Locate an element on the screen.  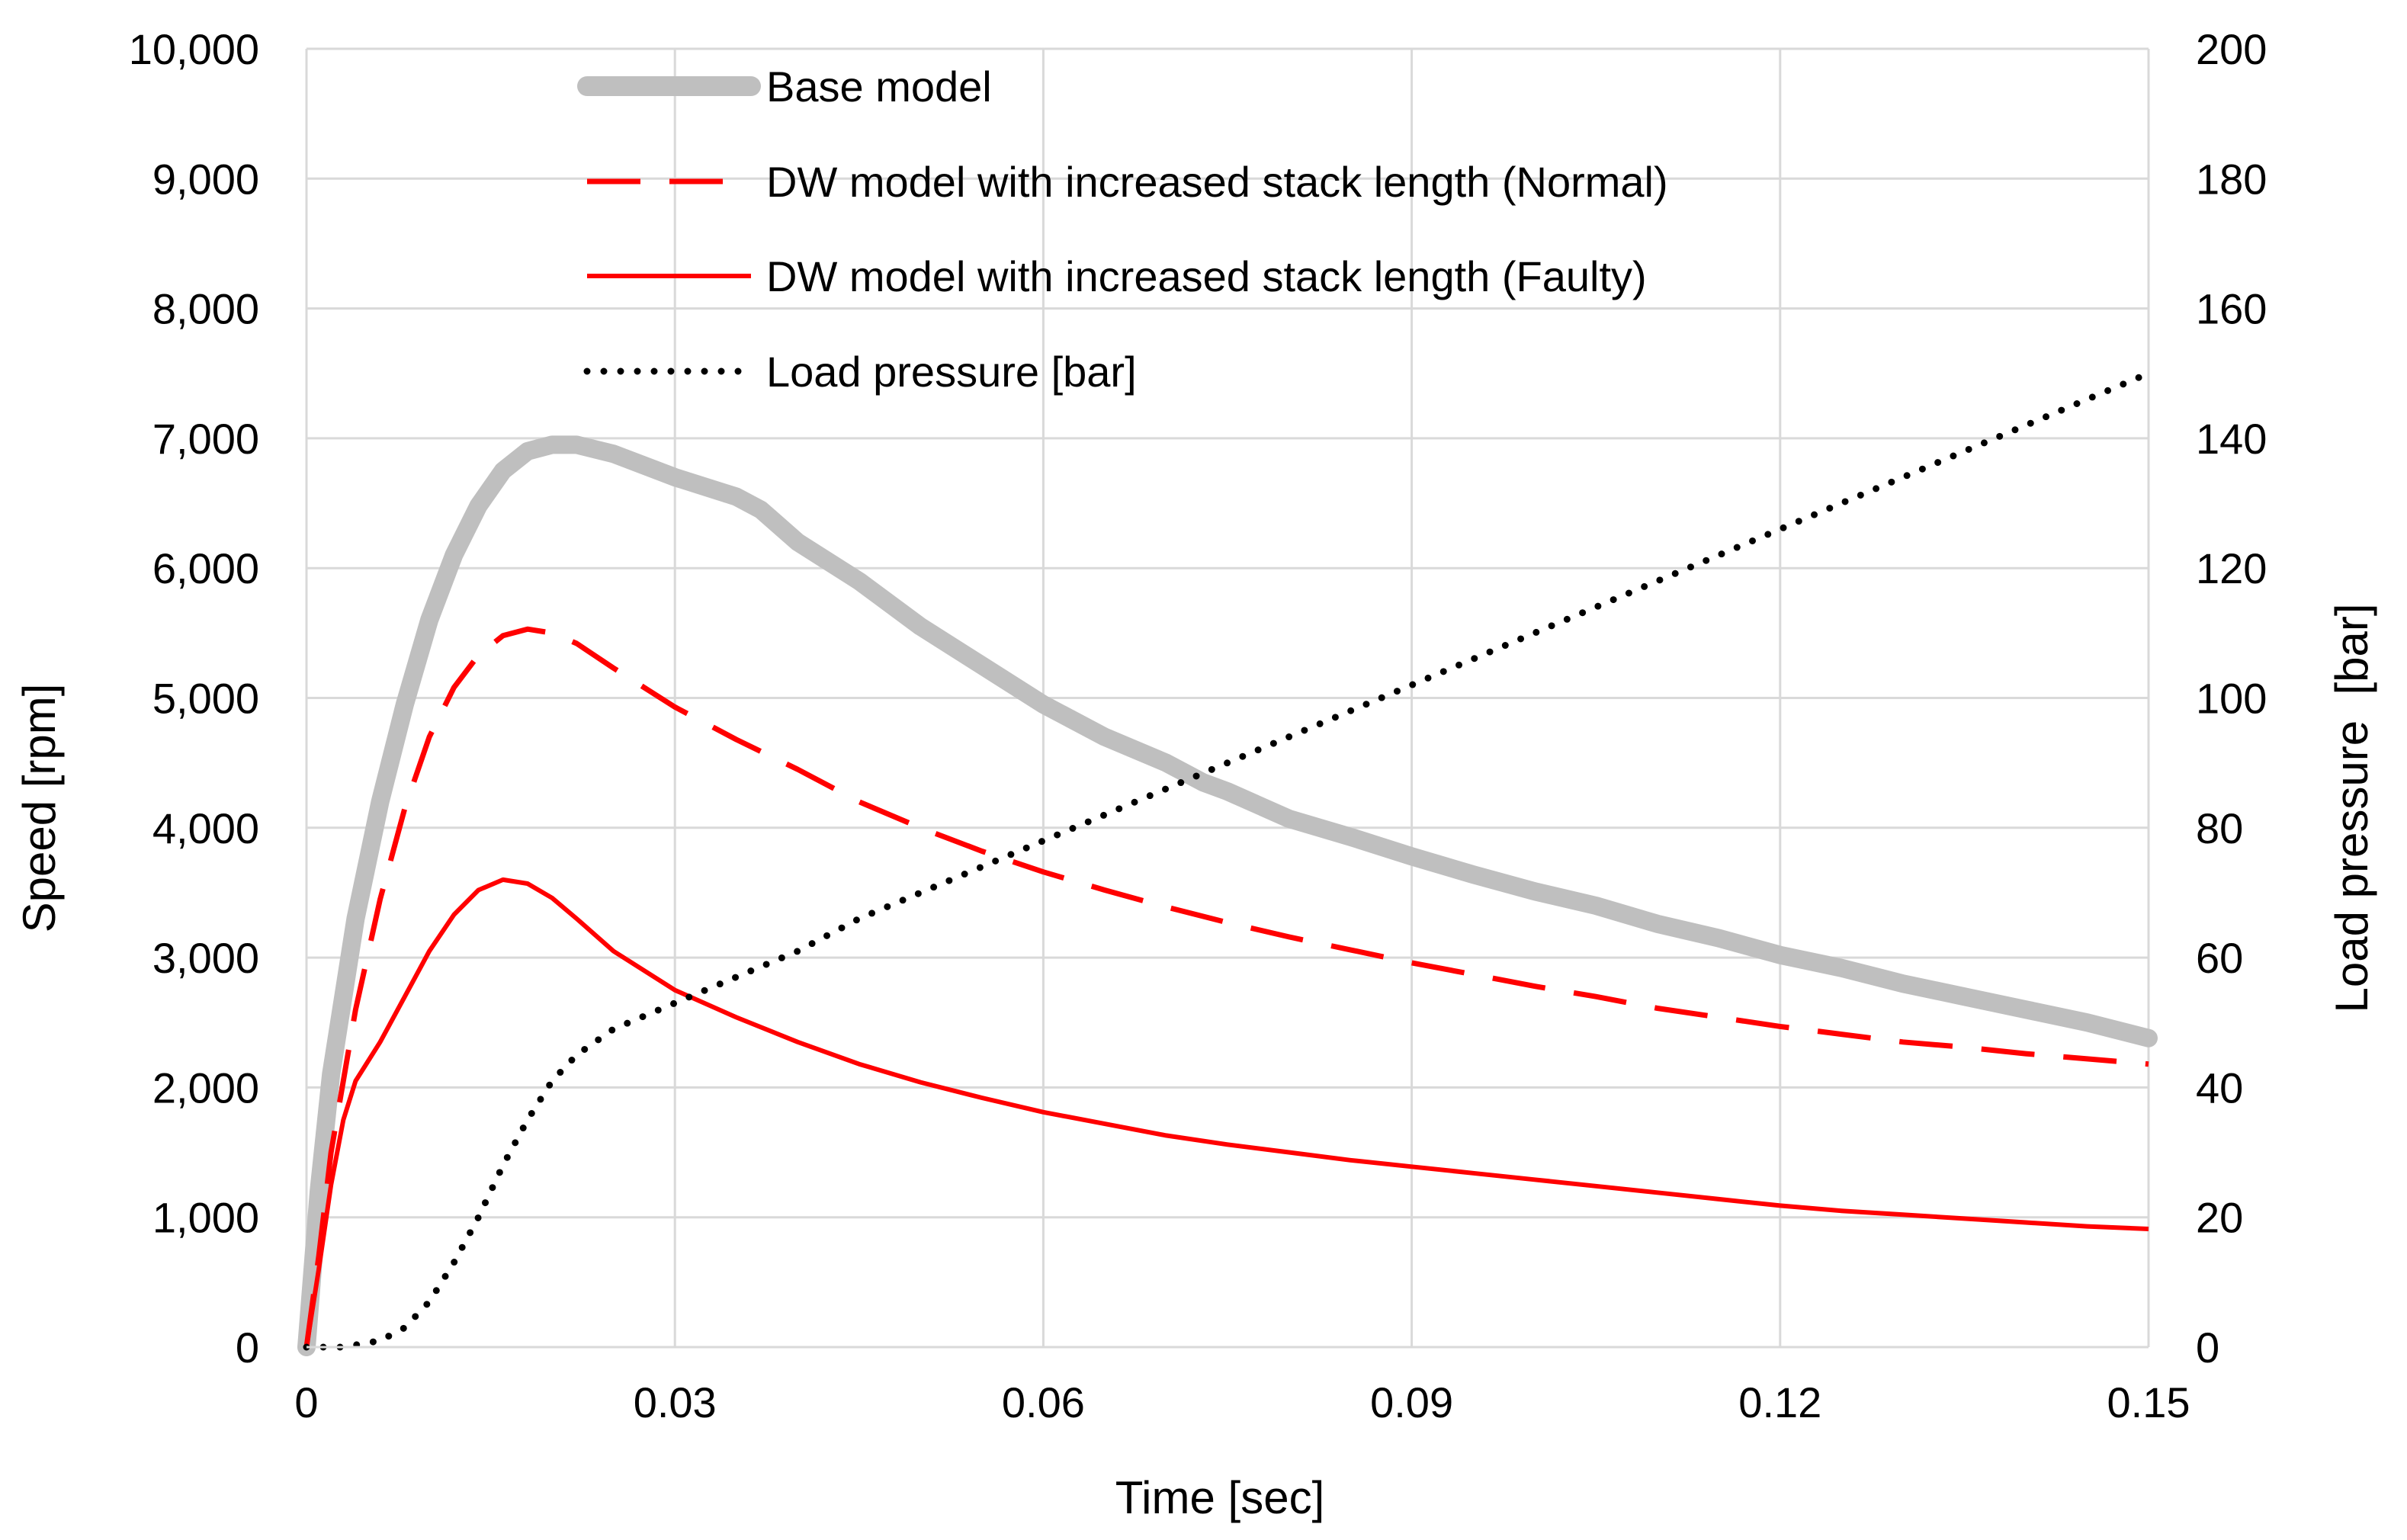
y2-tick-label: 100 is located at coordinates (2231, 699).